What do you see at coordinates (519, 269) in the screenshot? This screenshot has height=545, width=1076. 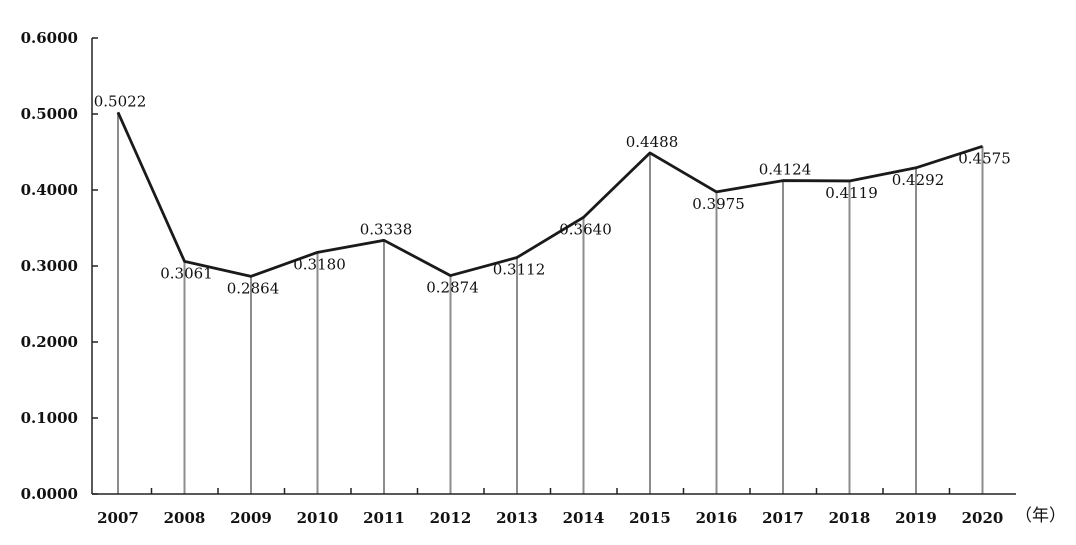 I see `data-label: 0.3112` at bounding box center [519, 269].